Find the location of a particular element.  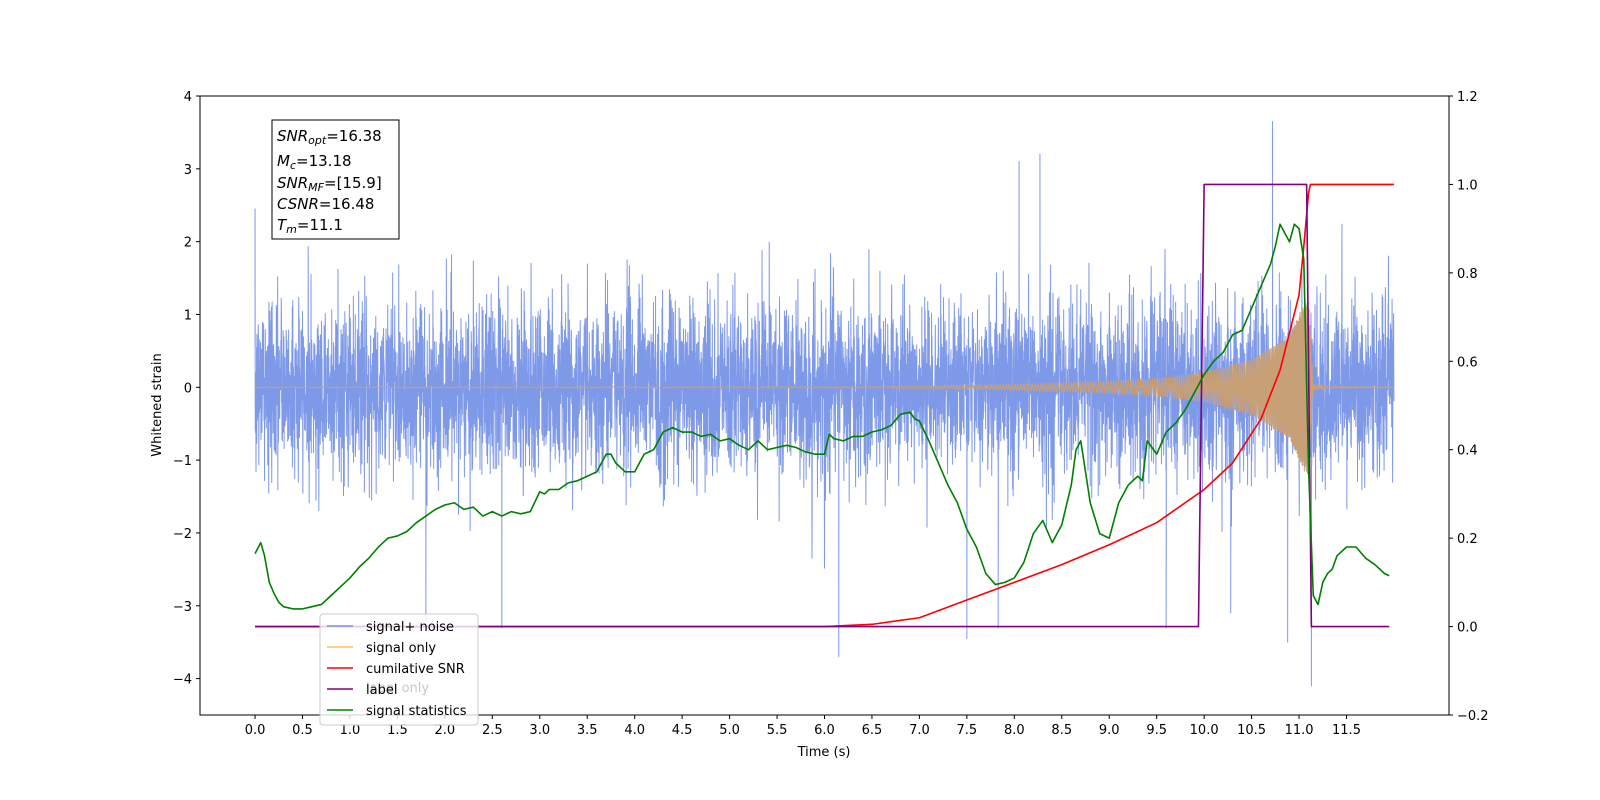

legend-item: signal statistics is located at coordinates (397, 711).